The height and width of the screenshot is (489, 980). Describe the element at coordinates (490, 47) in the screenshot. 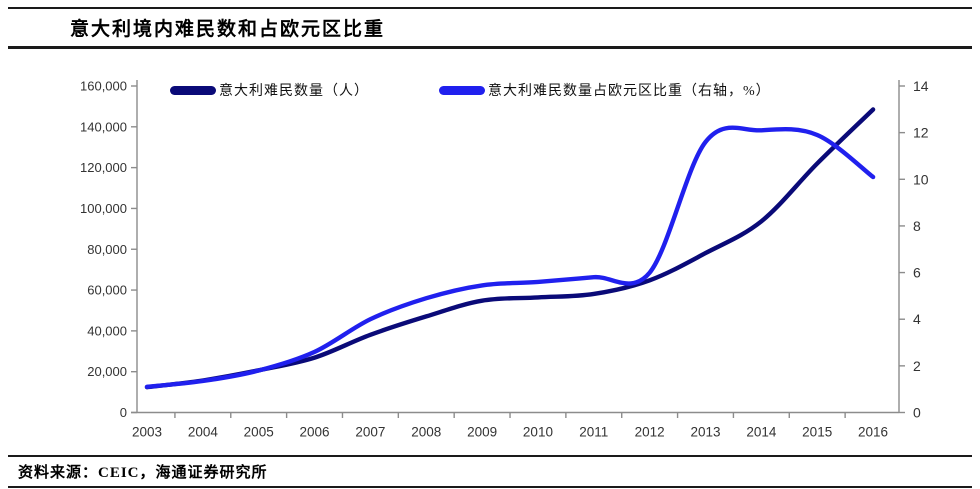

I see `title-underline-rule` at that location.